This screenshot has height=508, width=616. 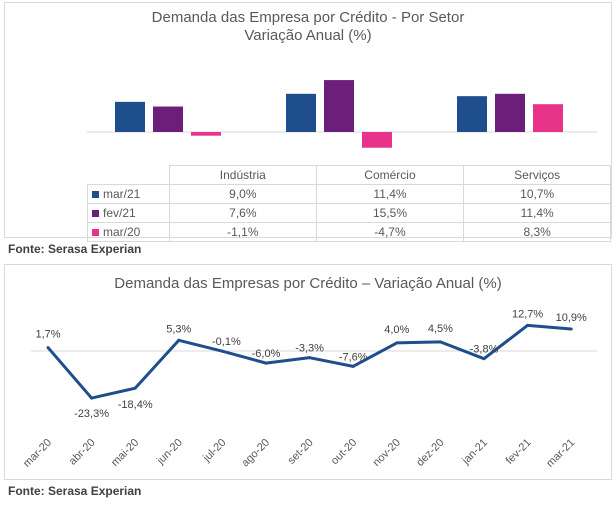 I want to click on data-label: -7,6%, so click(x=353, y=357).